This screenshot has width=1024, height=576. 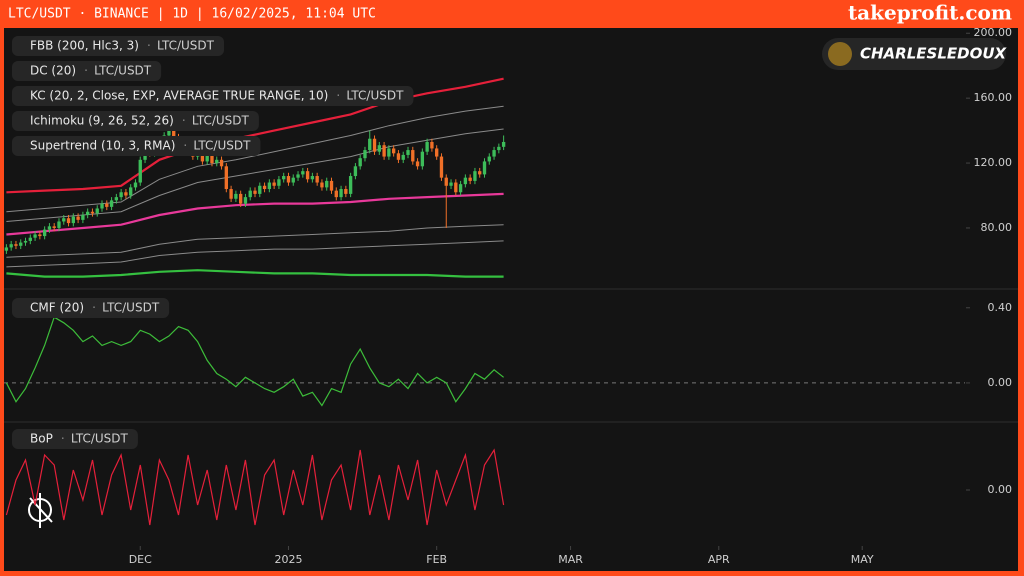 I want to click on indicator-name: Supertrend (10, 3, RMA), so click(x=102, y=146).